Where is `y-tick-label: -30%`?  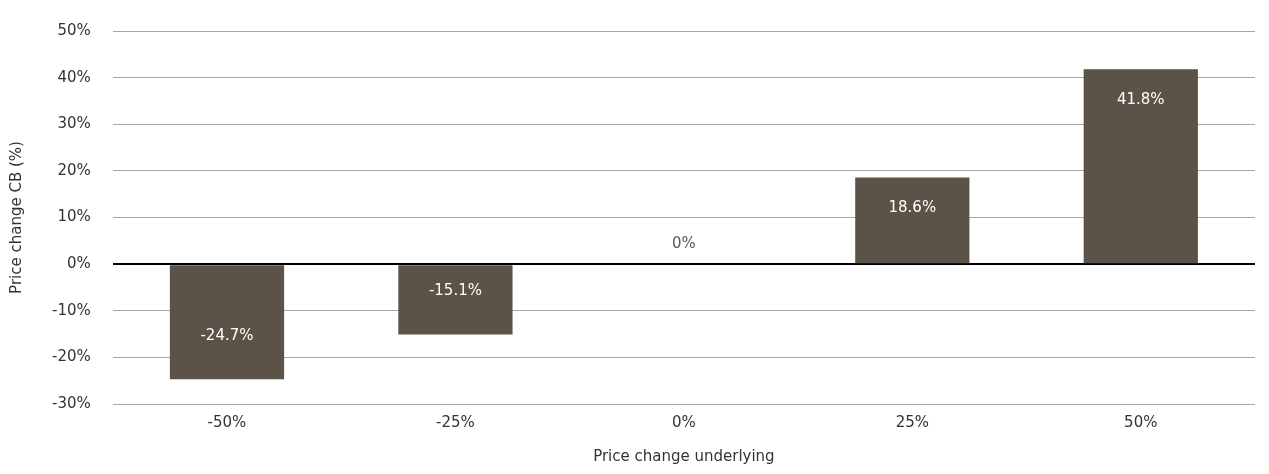 y-tick-label: -30% is located at coordinates (71, 402).